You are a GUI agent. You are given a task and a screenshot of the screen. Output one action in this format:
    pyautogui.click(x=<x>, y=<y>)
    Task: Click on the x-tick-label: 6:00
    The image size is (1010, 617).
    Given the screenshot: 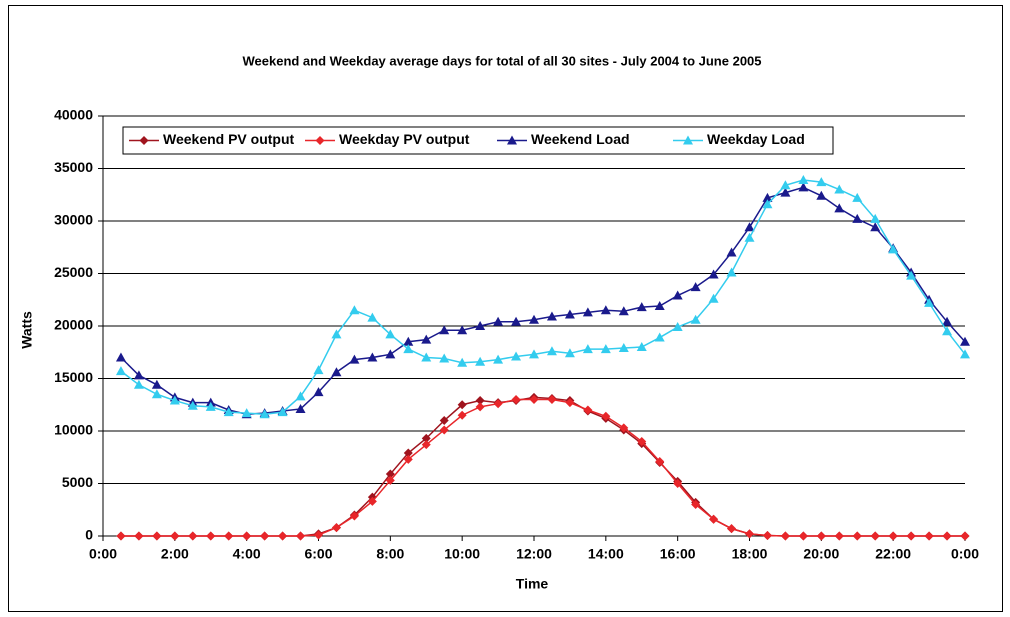 What is the action you would take?
    pyautogui.click(x=318, y=554)
    